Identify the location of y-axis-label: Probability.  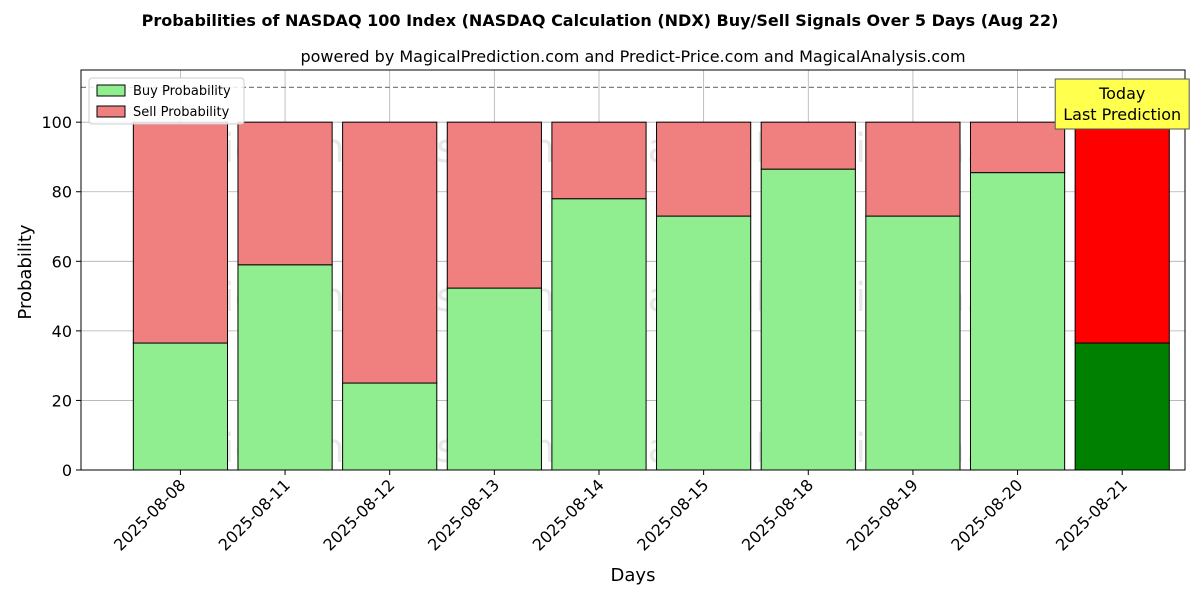
(25, 271).